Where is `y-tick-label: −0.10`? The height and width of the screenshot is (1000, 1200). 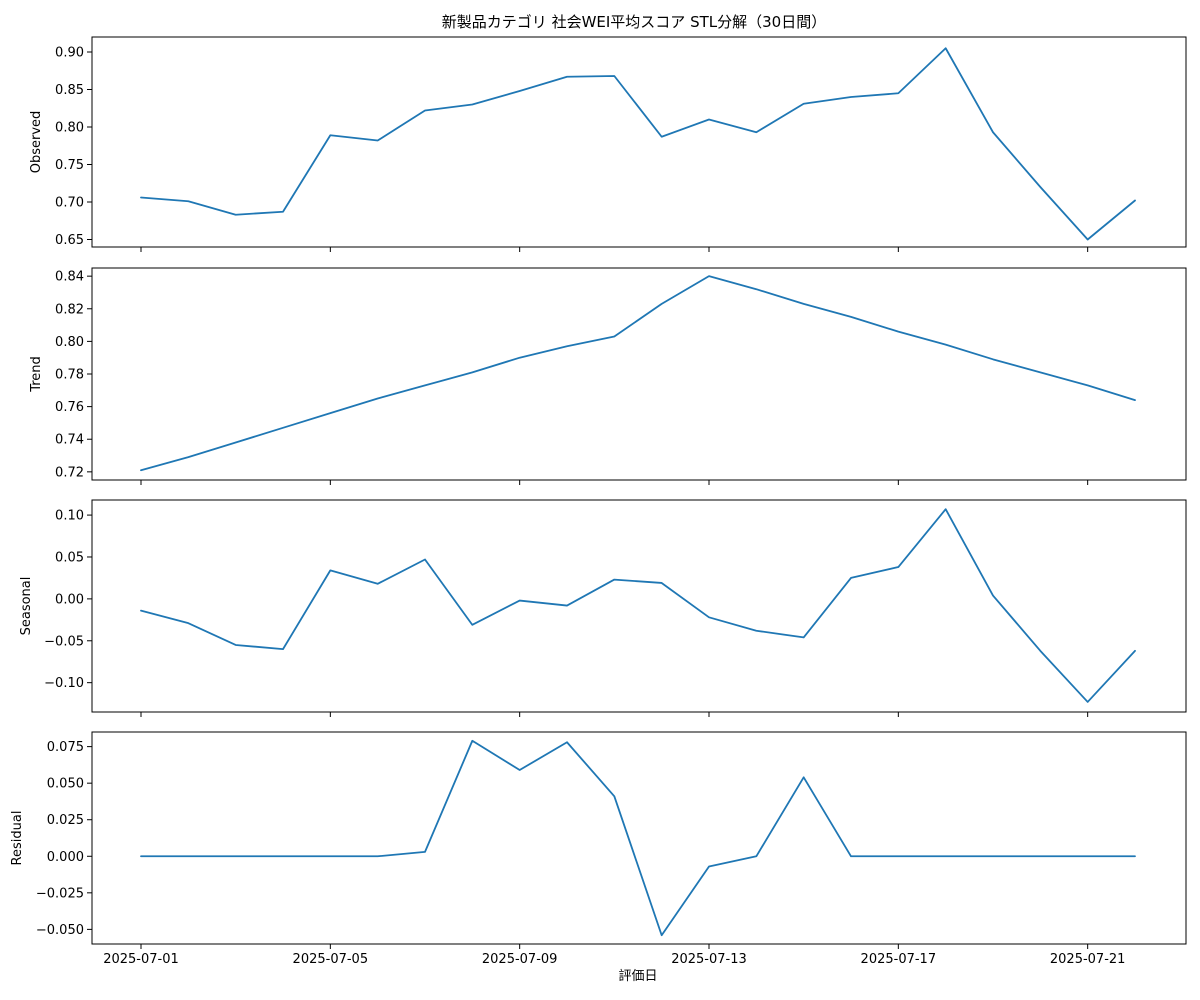 y-tick-label: −0.10 is located at coordinates (64, 683).